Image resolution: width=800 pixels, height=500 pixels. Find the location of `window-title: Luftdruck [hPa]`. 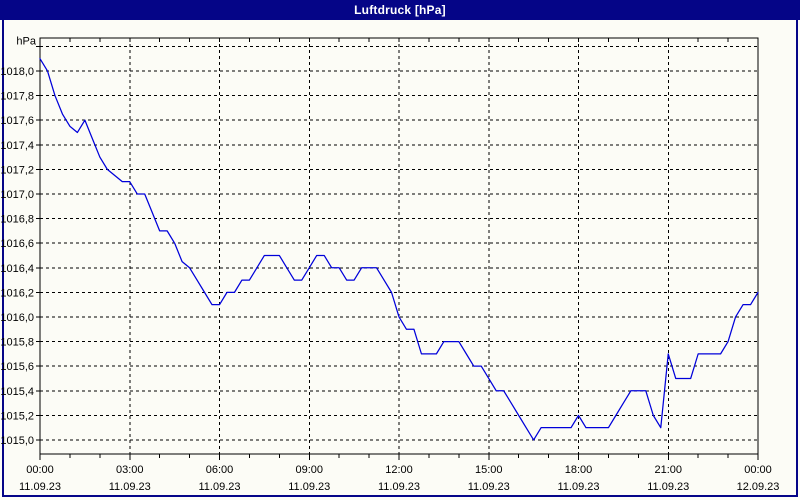

window-title: Luftdruck [hPa] is located at coordinates (400, 10).